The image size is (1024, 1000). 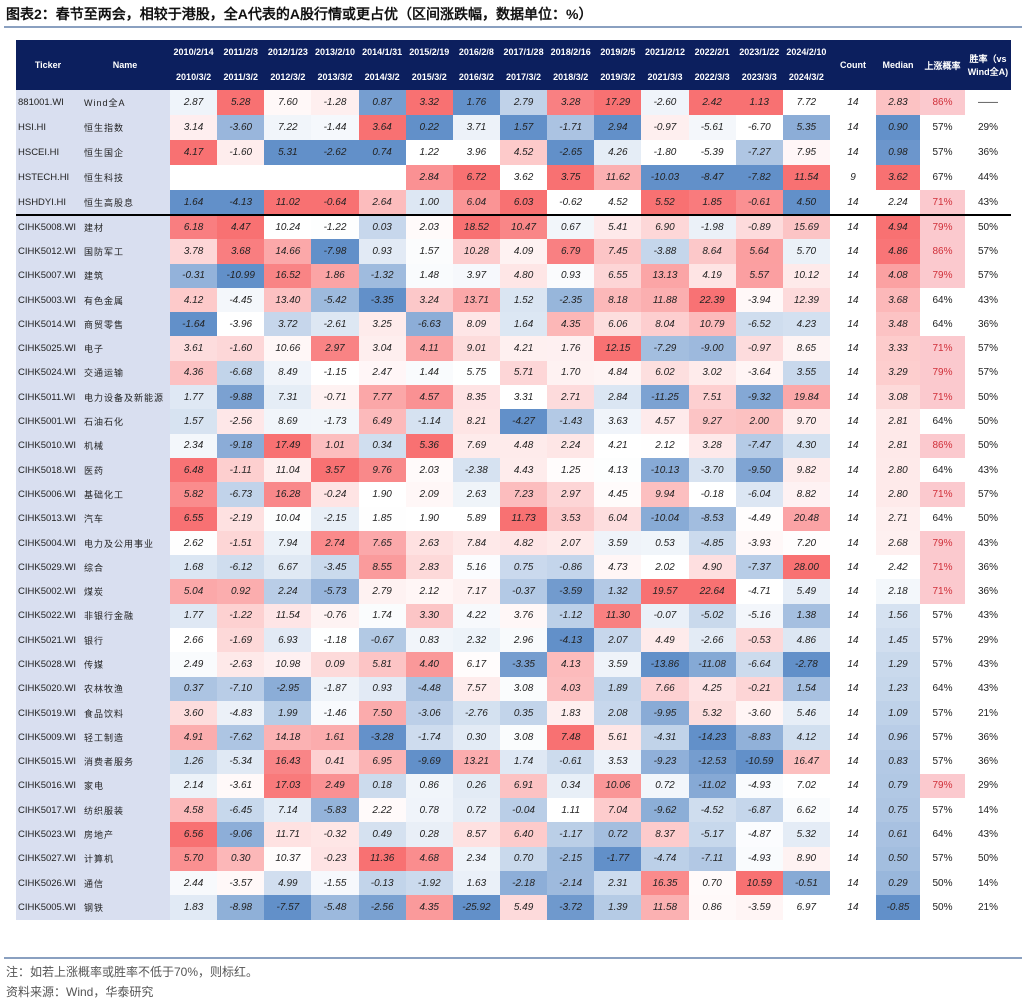 What do you see at coordinates (712, 445) in the screenshot?
I see `return-cell: 3.28` at bounding box center [712, 445].